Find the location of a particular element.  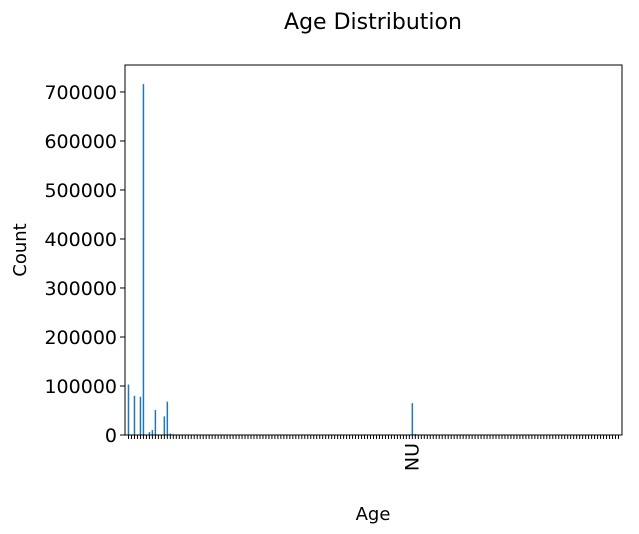

y-tick-label: 0 is located at coordinates (111, 436).